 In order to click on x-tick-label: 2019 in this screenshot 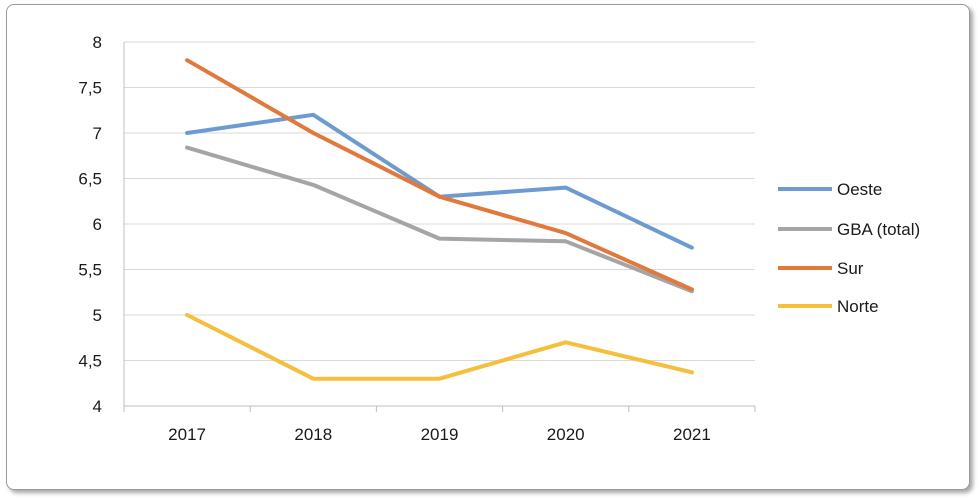, I will do `click(440, 434)`.